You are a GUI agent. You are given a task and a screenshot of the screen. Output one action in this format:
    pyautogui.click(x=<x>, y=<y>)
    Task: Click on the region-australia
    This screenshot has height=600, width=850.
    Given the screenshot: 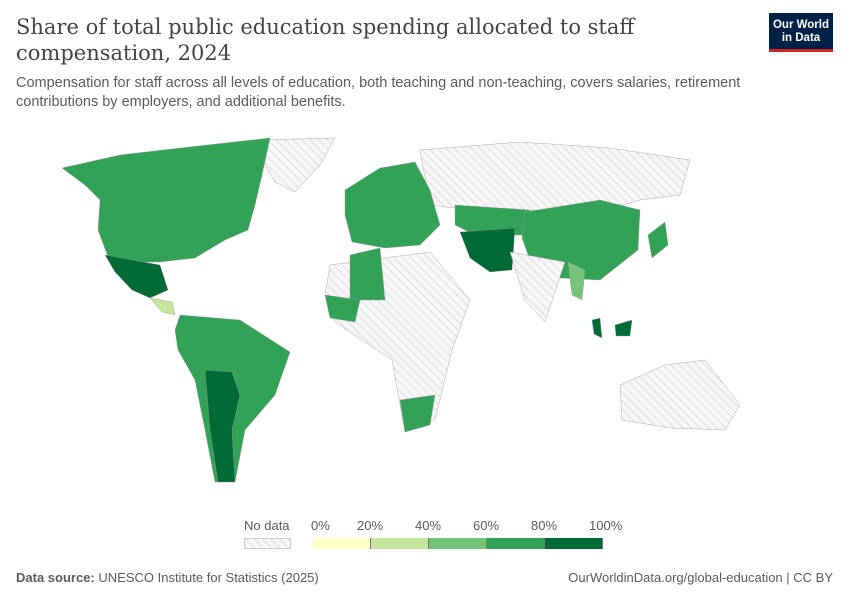 What is the action you would take?
    pyautogui.click(x=680, y=395)
    